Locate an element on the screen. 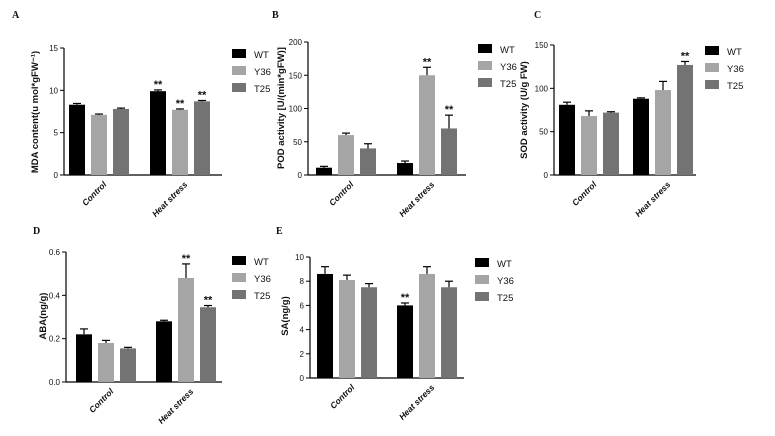  y-tick-label: 2 is located at coordinates (302, 354).